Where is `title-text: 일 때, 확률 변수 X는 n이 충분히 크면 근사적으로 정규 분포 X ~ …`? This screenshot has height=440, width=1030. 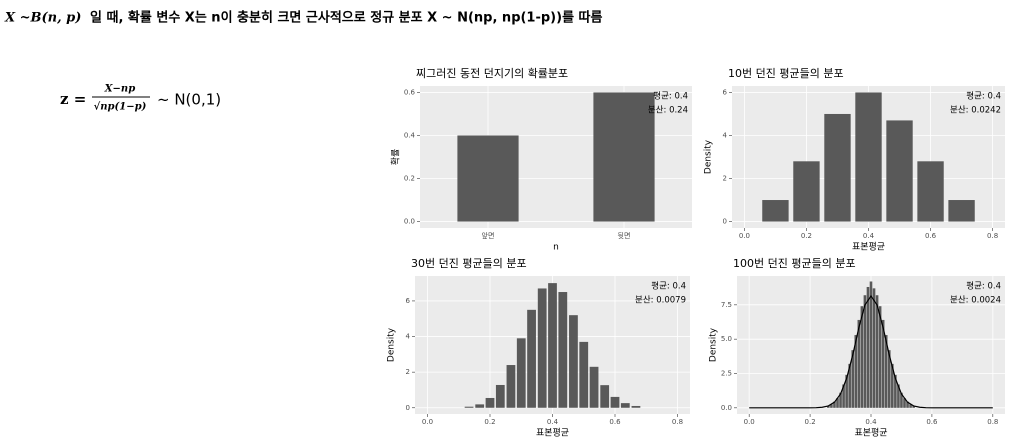
title-text: 일 때, 확률 변수 X는 n이 충분히 크면 근사적으로 정규 분포 X ~ … is located at coordinates (346, 18).